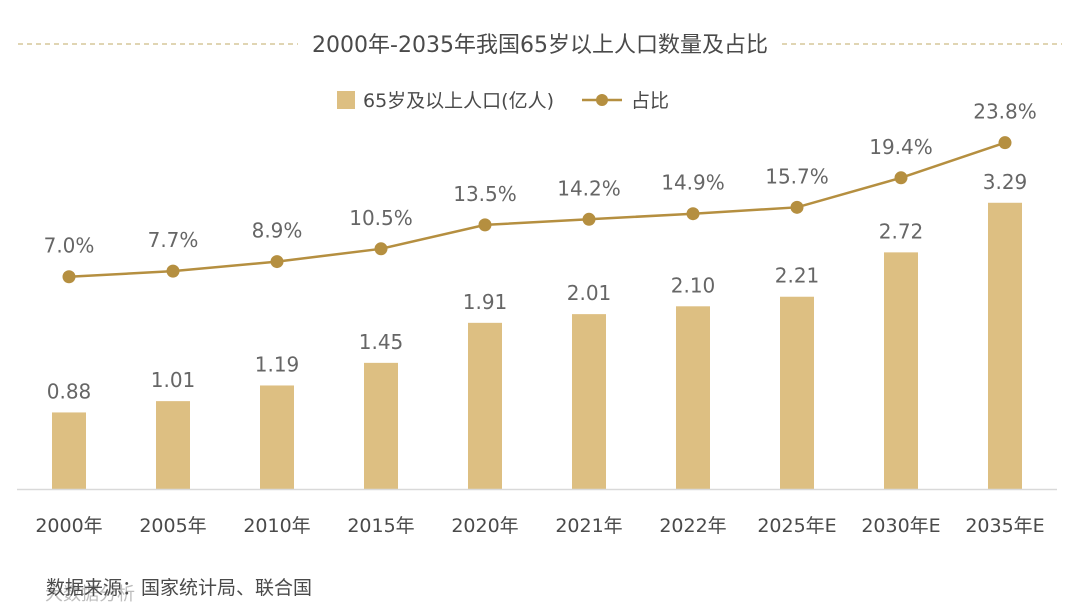 Image resolution: width=1080 pixels, height=614 pixels. Describe the element at coordinates (602, 100) in the screenshot. I see `legend-line-marker` at that location.